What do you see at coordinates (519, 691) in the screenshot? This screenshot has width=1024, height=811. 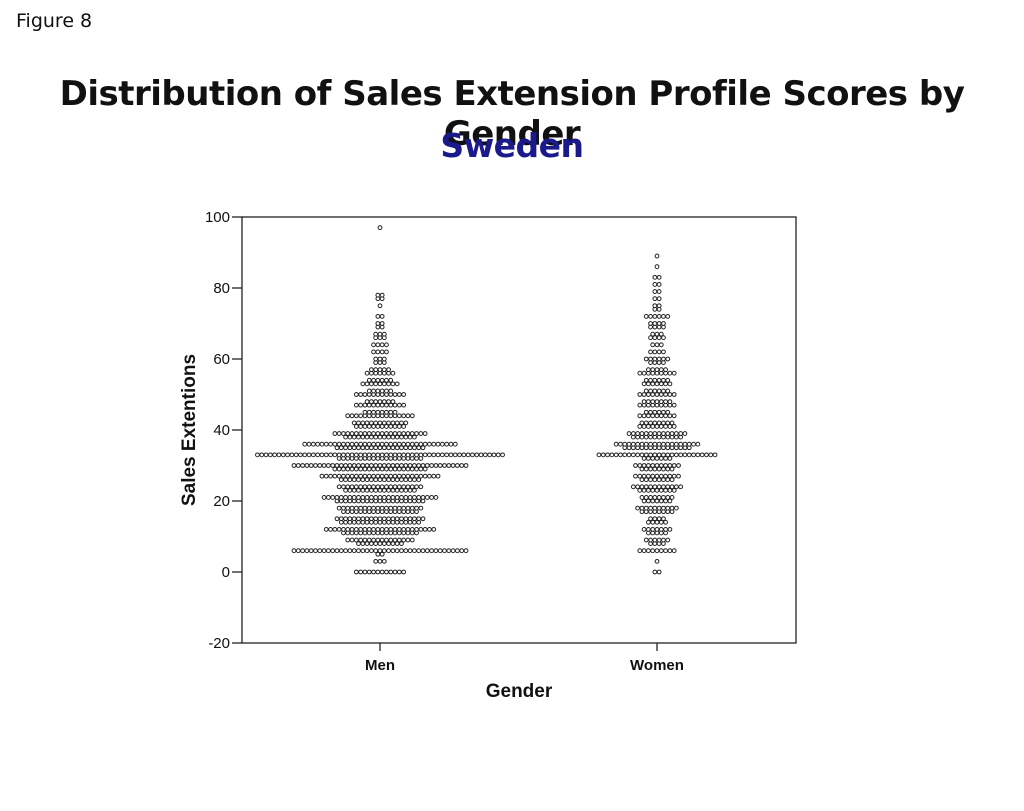 I see `x-axis-title: Gender` at bounding box center [519, 691].